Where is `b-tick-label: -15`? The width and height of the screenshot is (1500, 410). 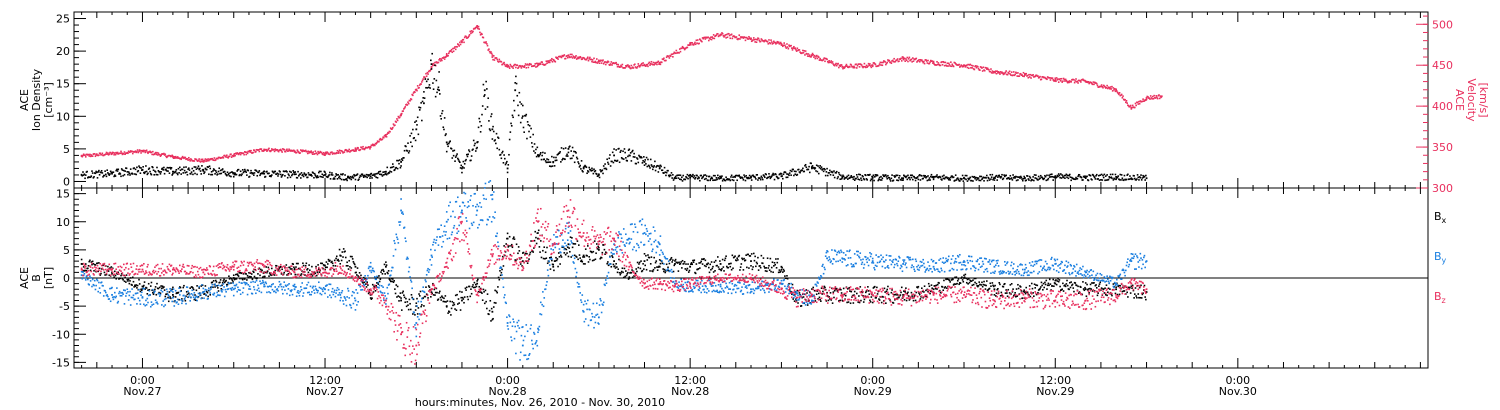 b-tick-label: -15 is located at coordinates (61, 362).